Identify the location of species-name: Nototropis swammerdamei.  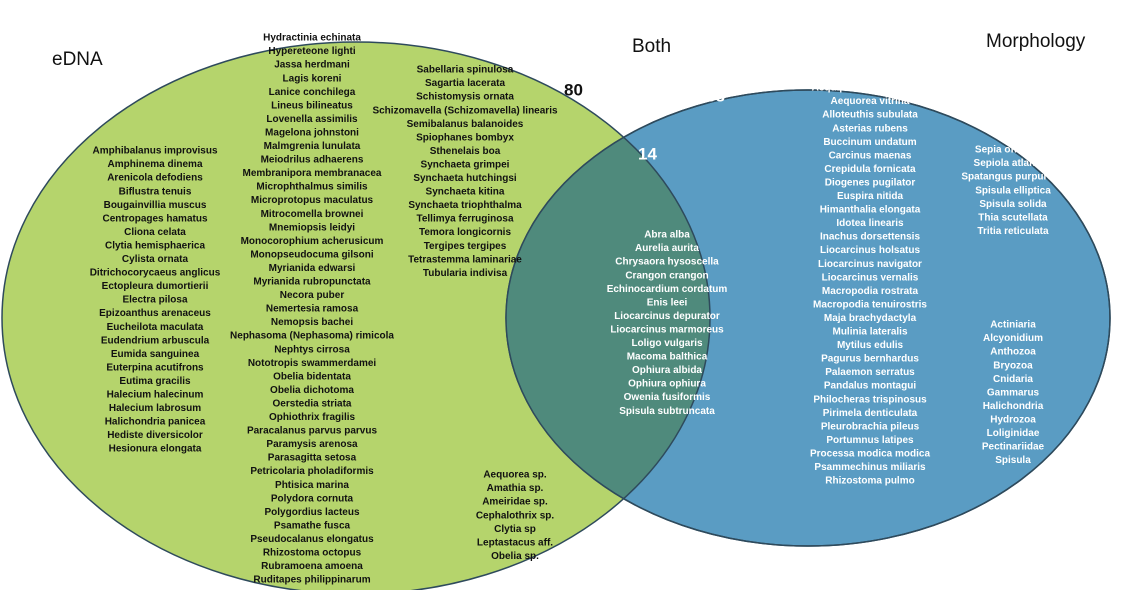
(312, 363).